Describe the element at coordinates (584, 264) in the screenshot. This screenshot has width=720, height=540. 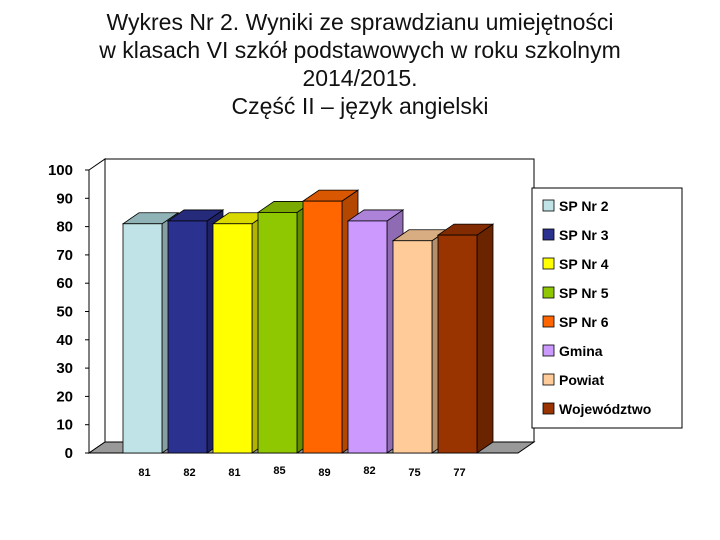
I see `legend-label: SP Nr 4` at that location.